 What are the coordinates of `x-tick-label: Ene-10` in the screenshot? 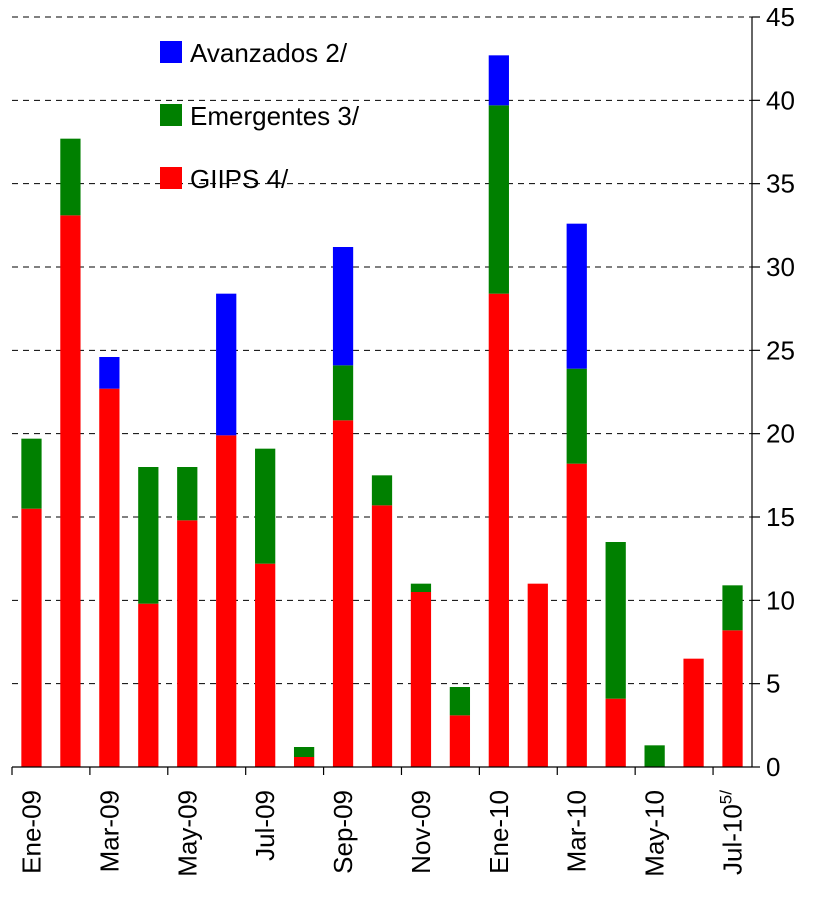 It's located at (499, 832).